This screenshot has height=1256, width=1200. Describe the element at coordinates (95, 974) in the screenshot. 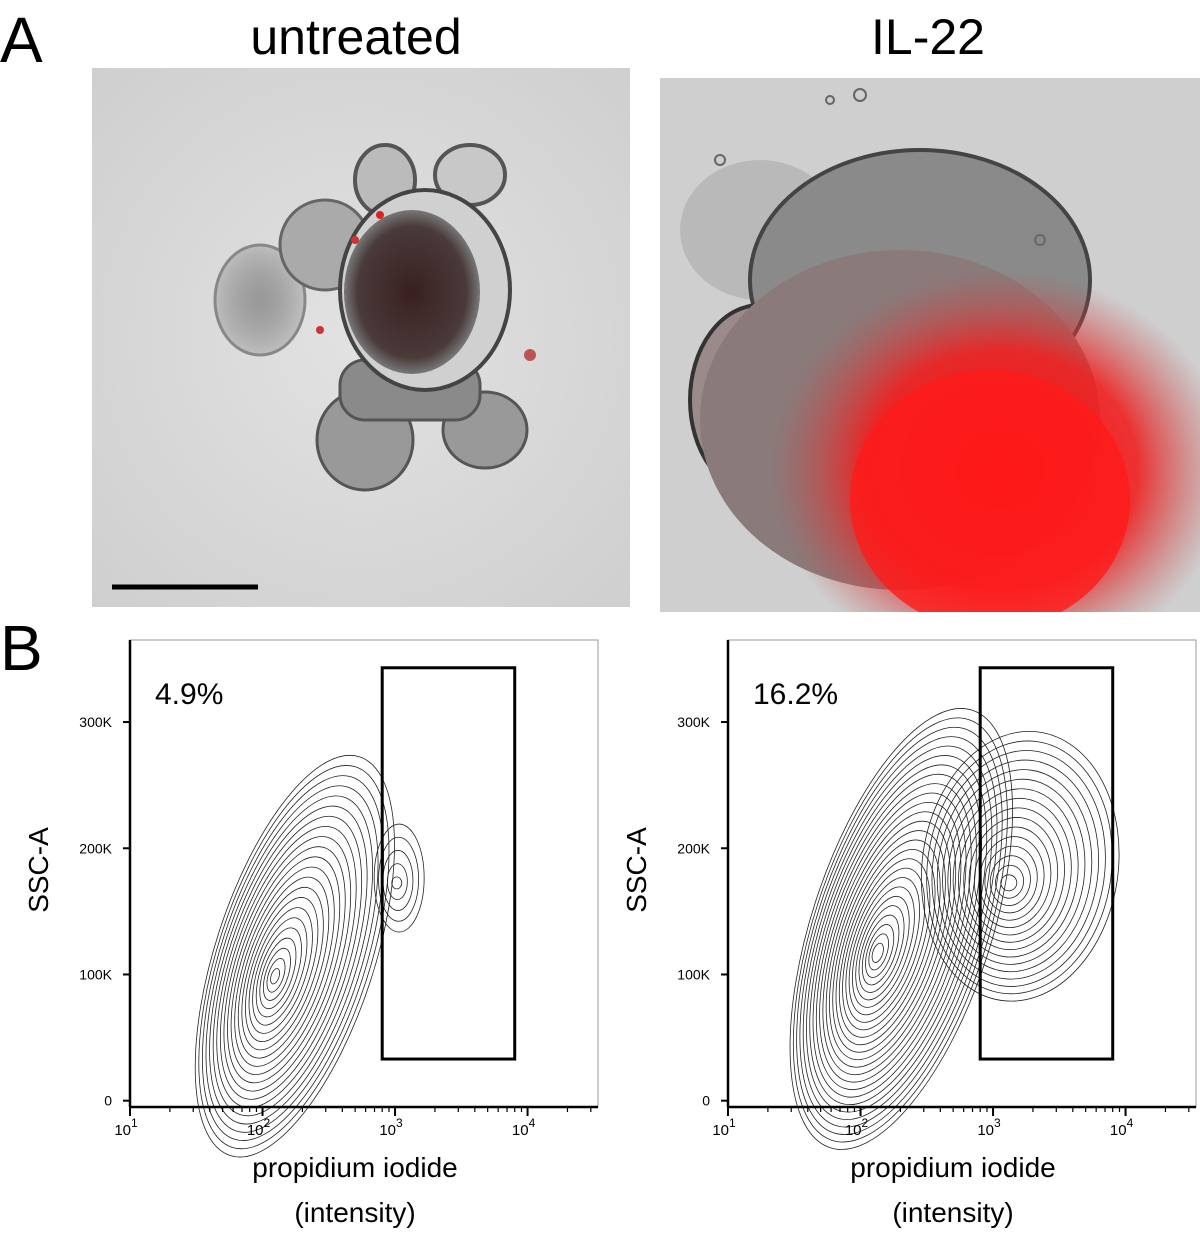

I see `y-tick-label: 100K` at that location.